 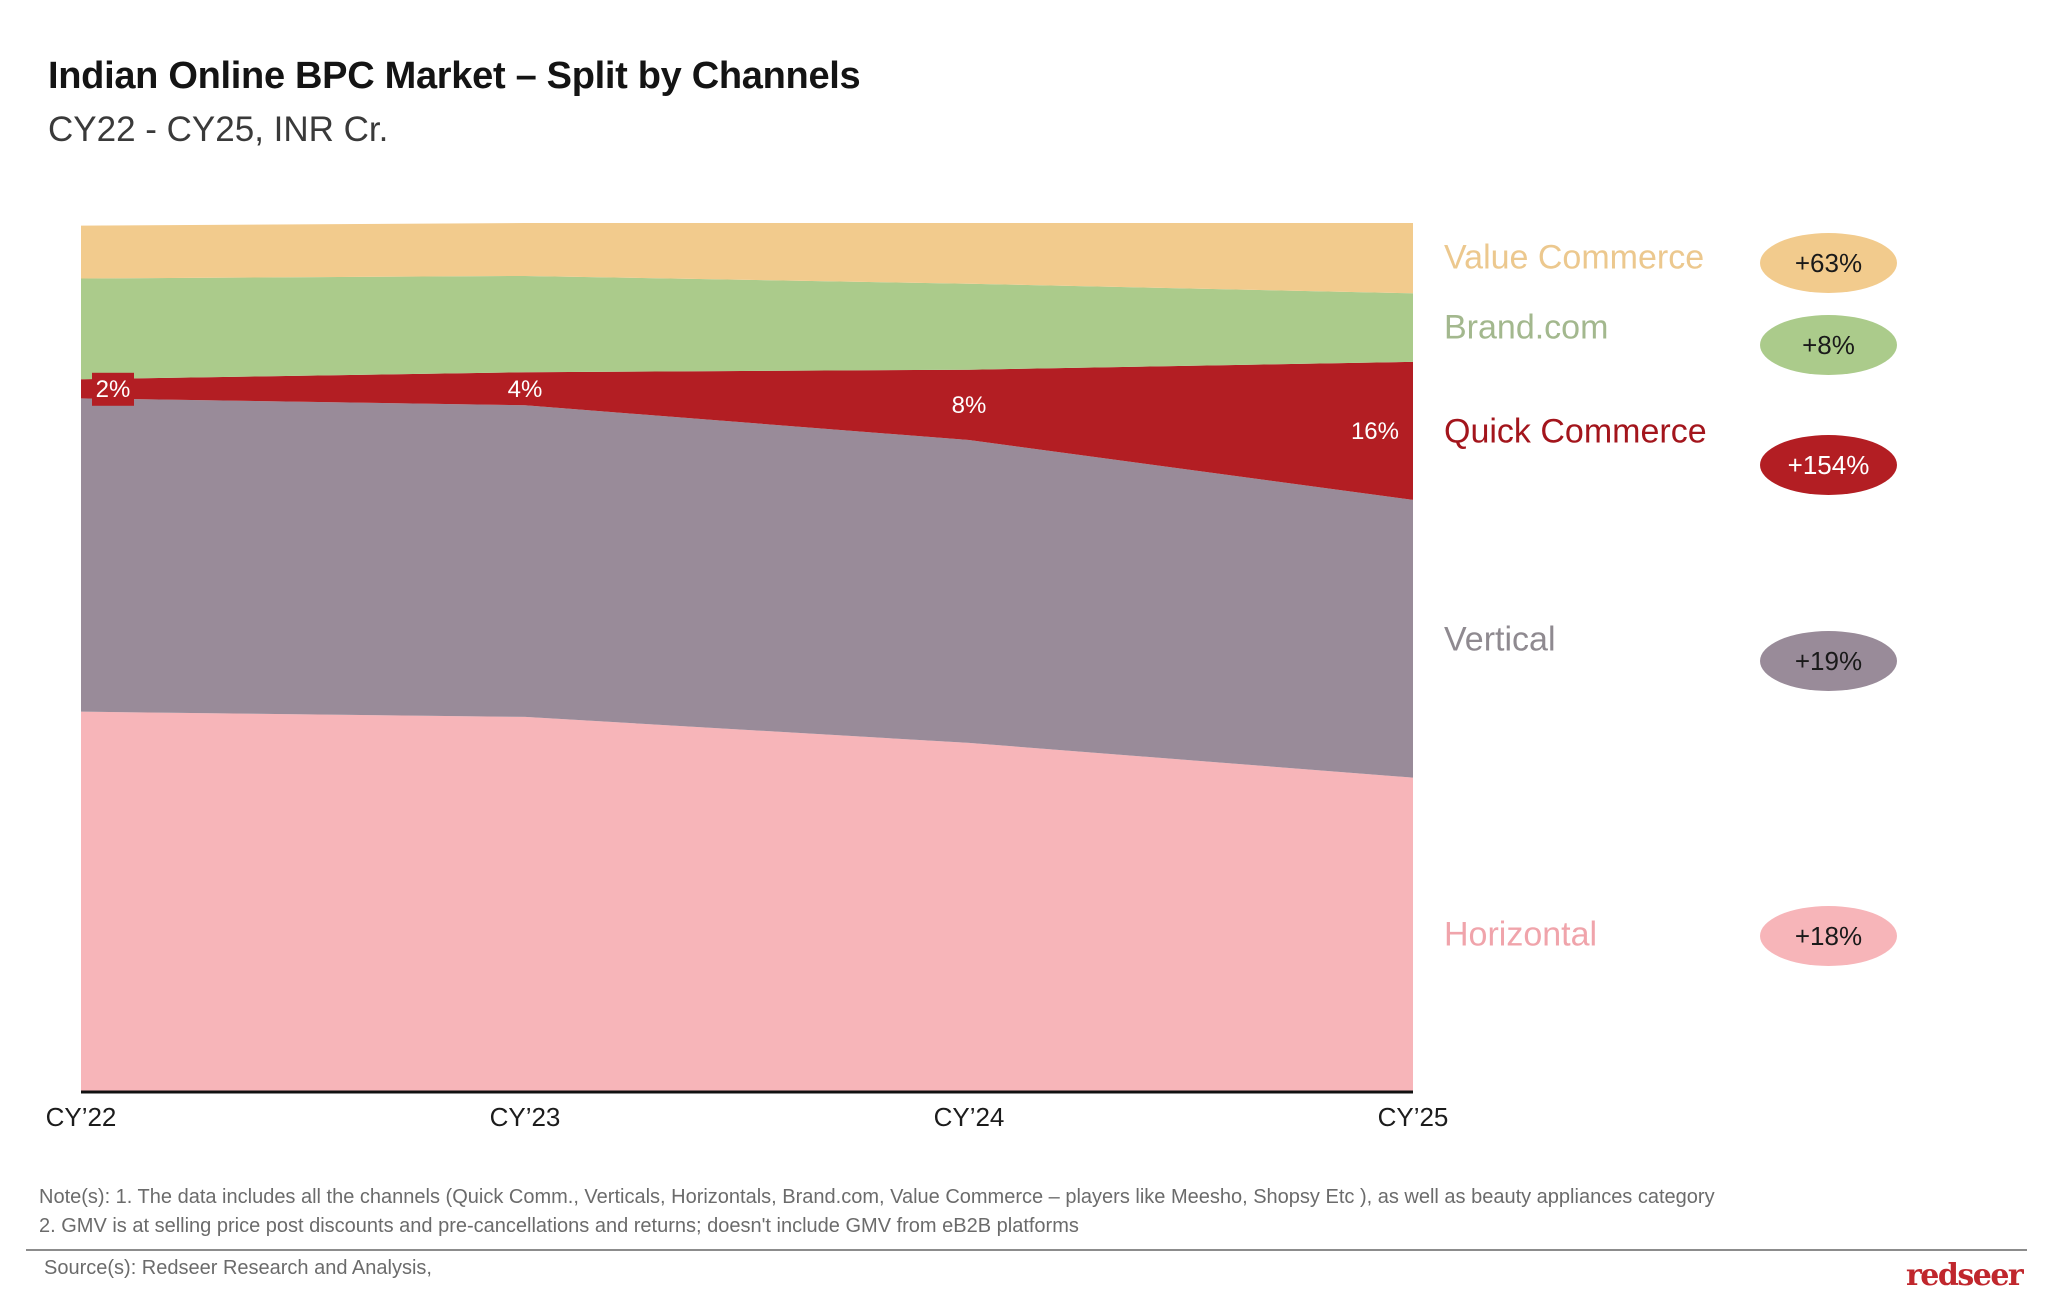 What do you see at coordinates (218, 129) in the screenshot?
I see `chart-subtitle: CY22 - CY25, INR Cr.` at bounding box center [218, 129].